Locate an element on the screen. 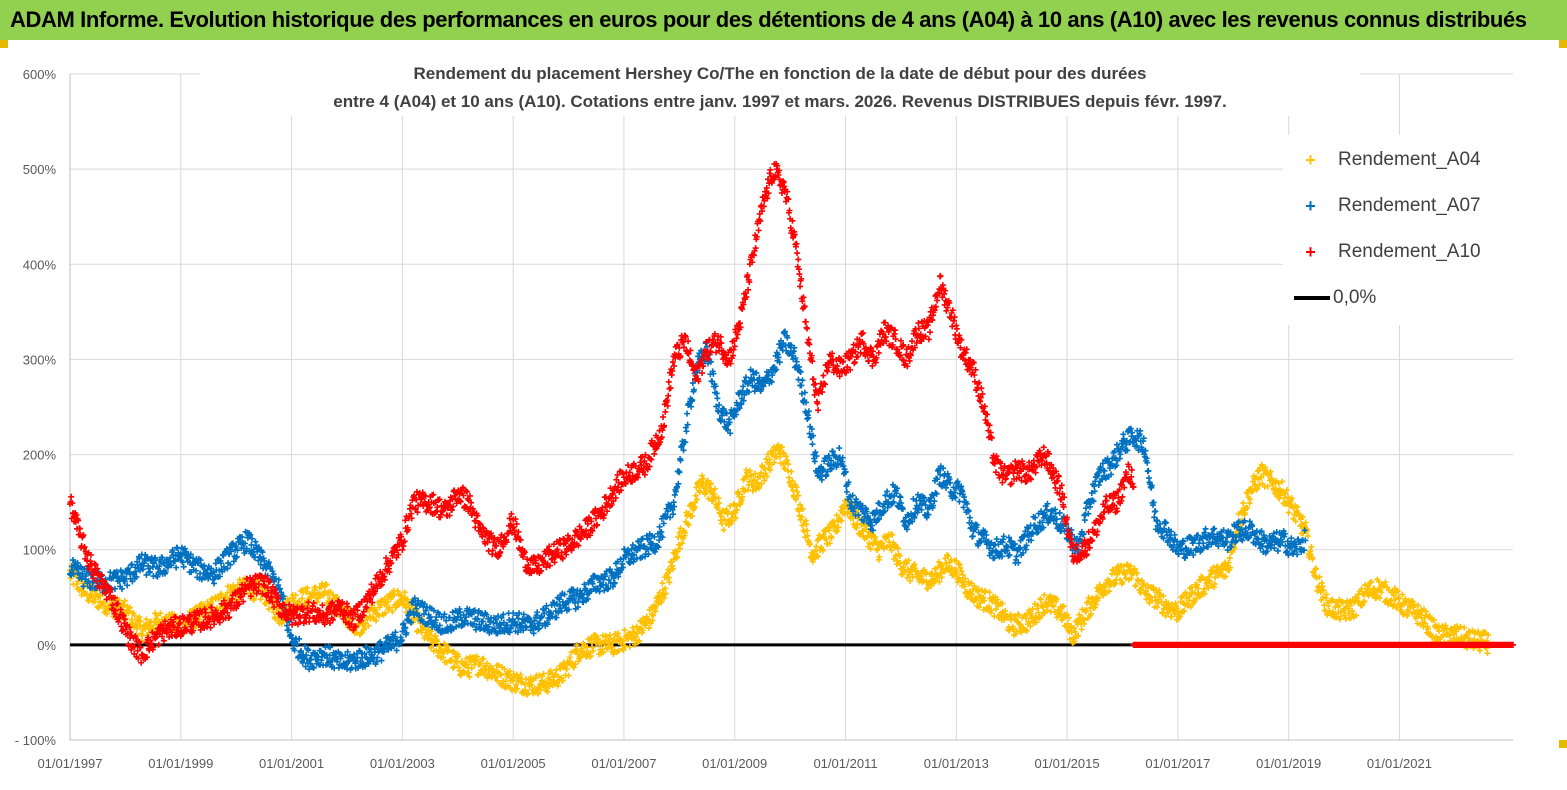 The width and height of the screenshot is (1567, 790). x-tick-label: 01/01/1999 is located at coordinates (180, 763).